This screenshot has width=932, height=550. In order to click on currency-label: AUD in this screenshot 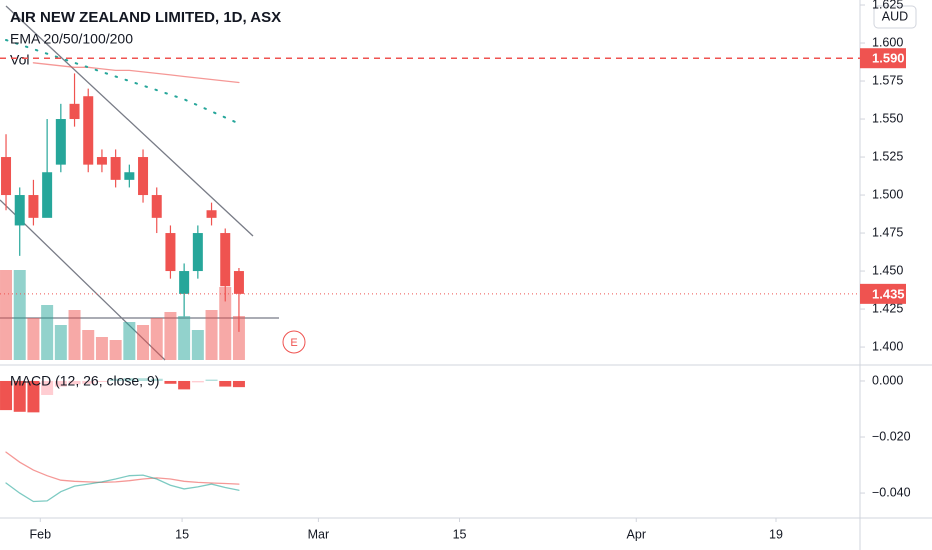, I will do `click(895, 16)`.